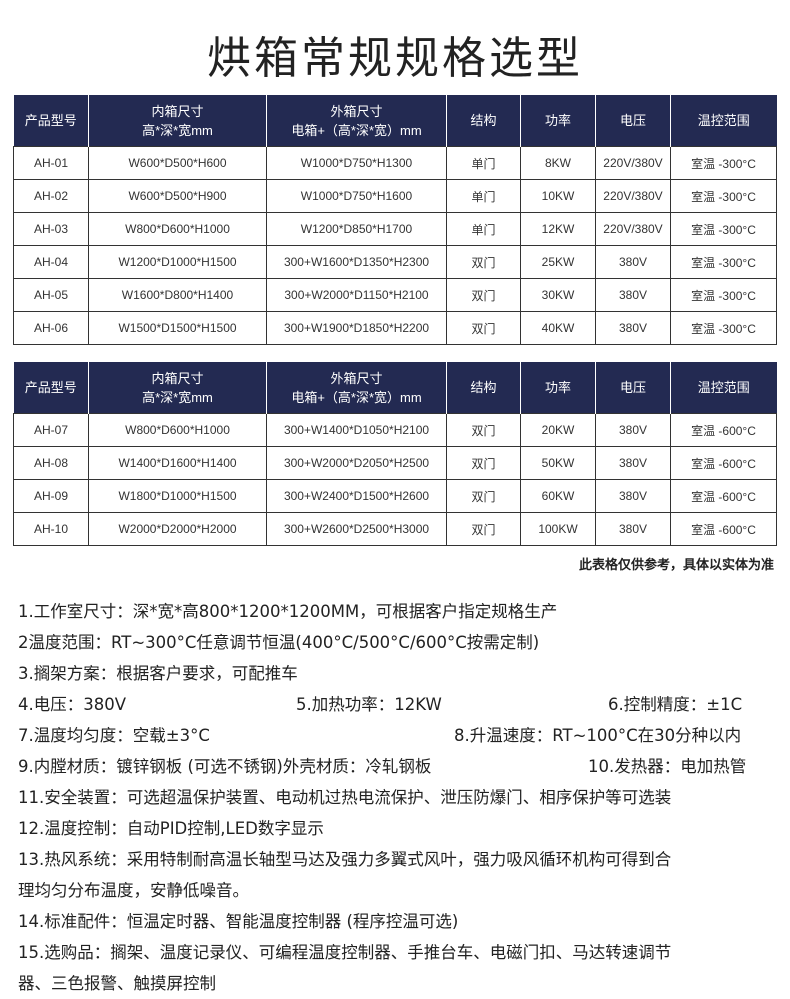  What do you see at coordinates (483, 388) in the screenshot?
I see `header-structure: 结构` at bounding box center [483, 388].